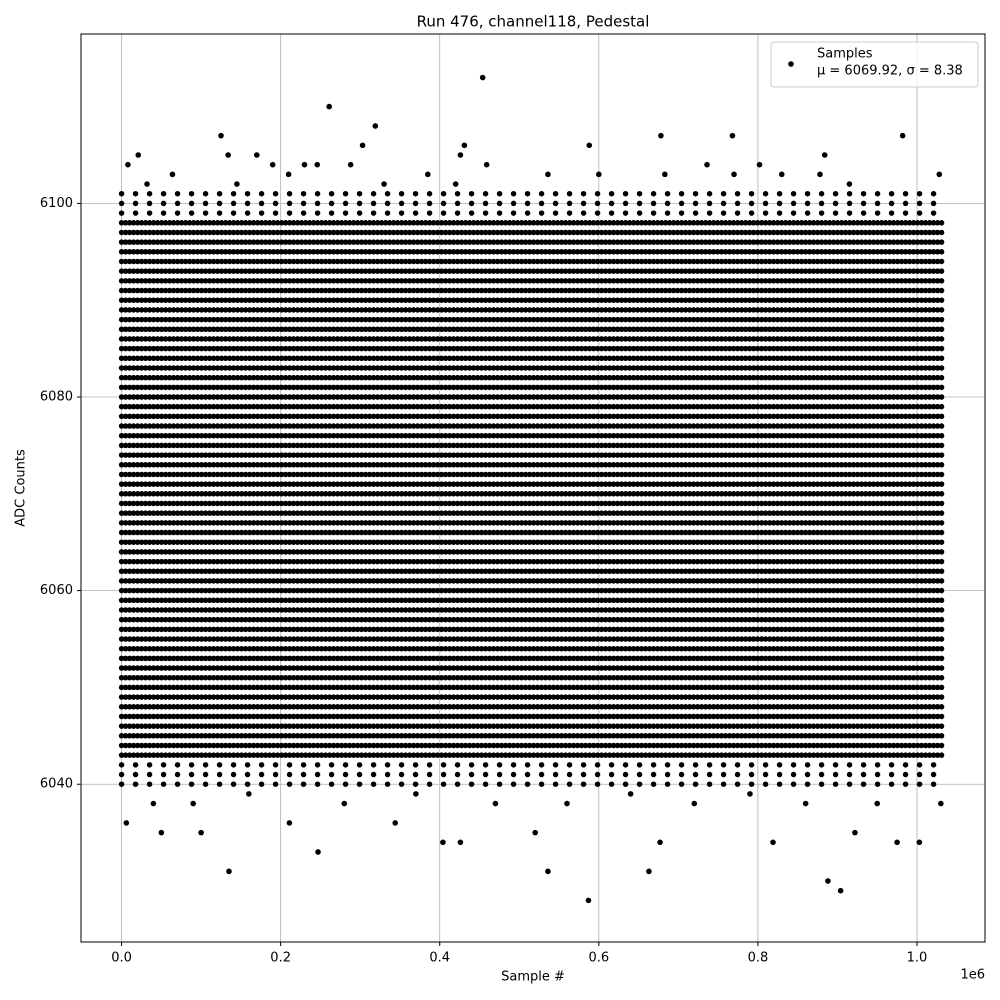  What do you see at coordinates (280, 958) in the screenshot?
I see `x-tick-label: 0.2` at bounding box center [280, 958].